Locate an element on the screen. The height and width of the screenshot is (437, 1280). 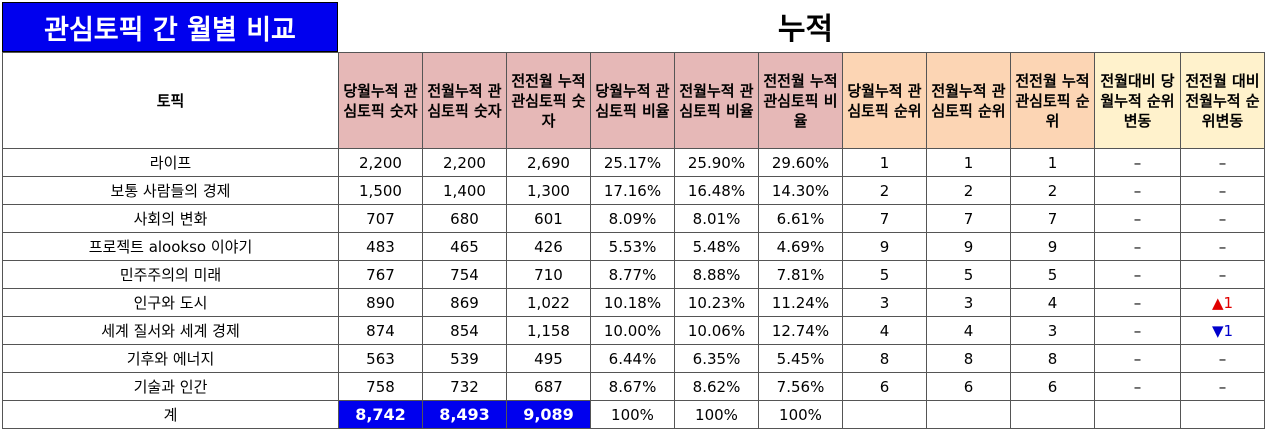
header-prev2-count: 전전월 누적 관심토픽 숫자 is located at coordinates (548, 100).